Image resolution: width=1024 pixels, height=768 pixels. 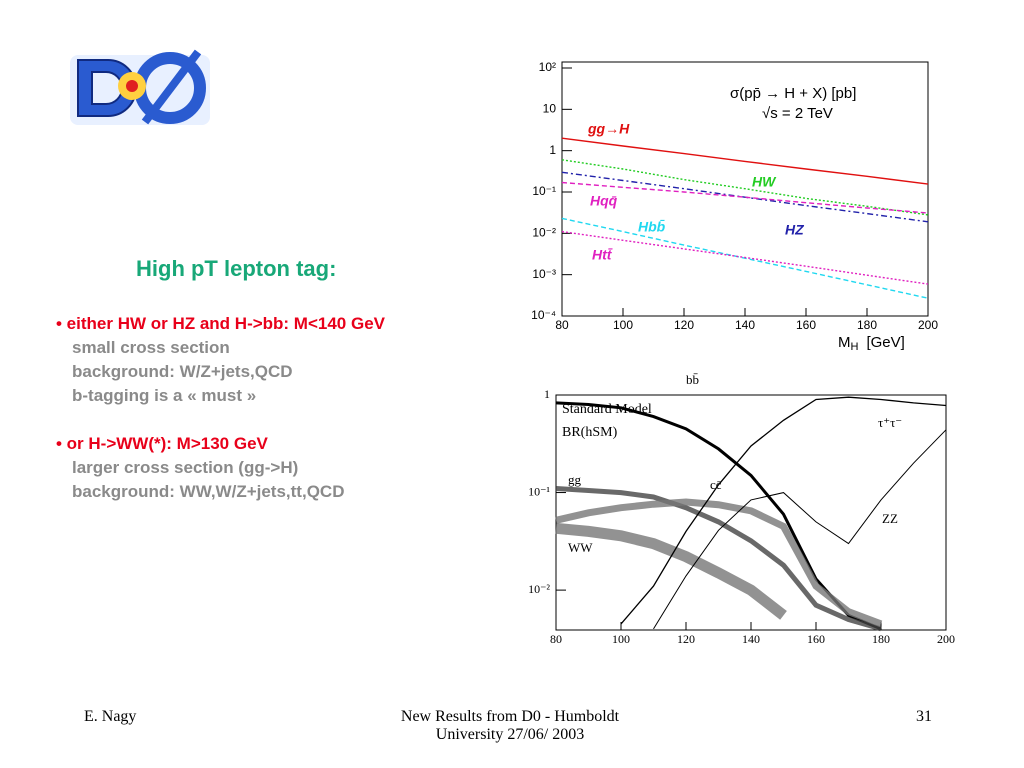 I want to click on y-tick-label: 10⁻³, so click(x=544, y=274).